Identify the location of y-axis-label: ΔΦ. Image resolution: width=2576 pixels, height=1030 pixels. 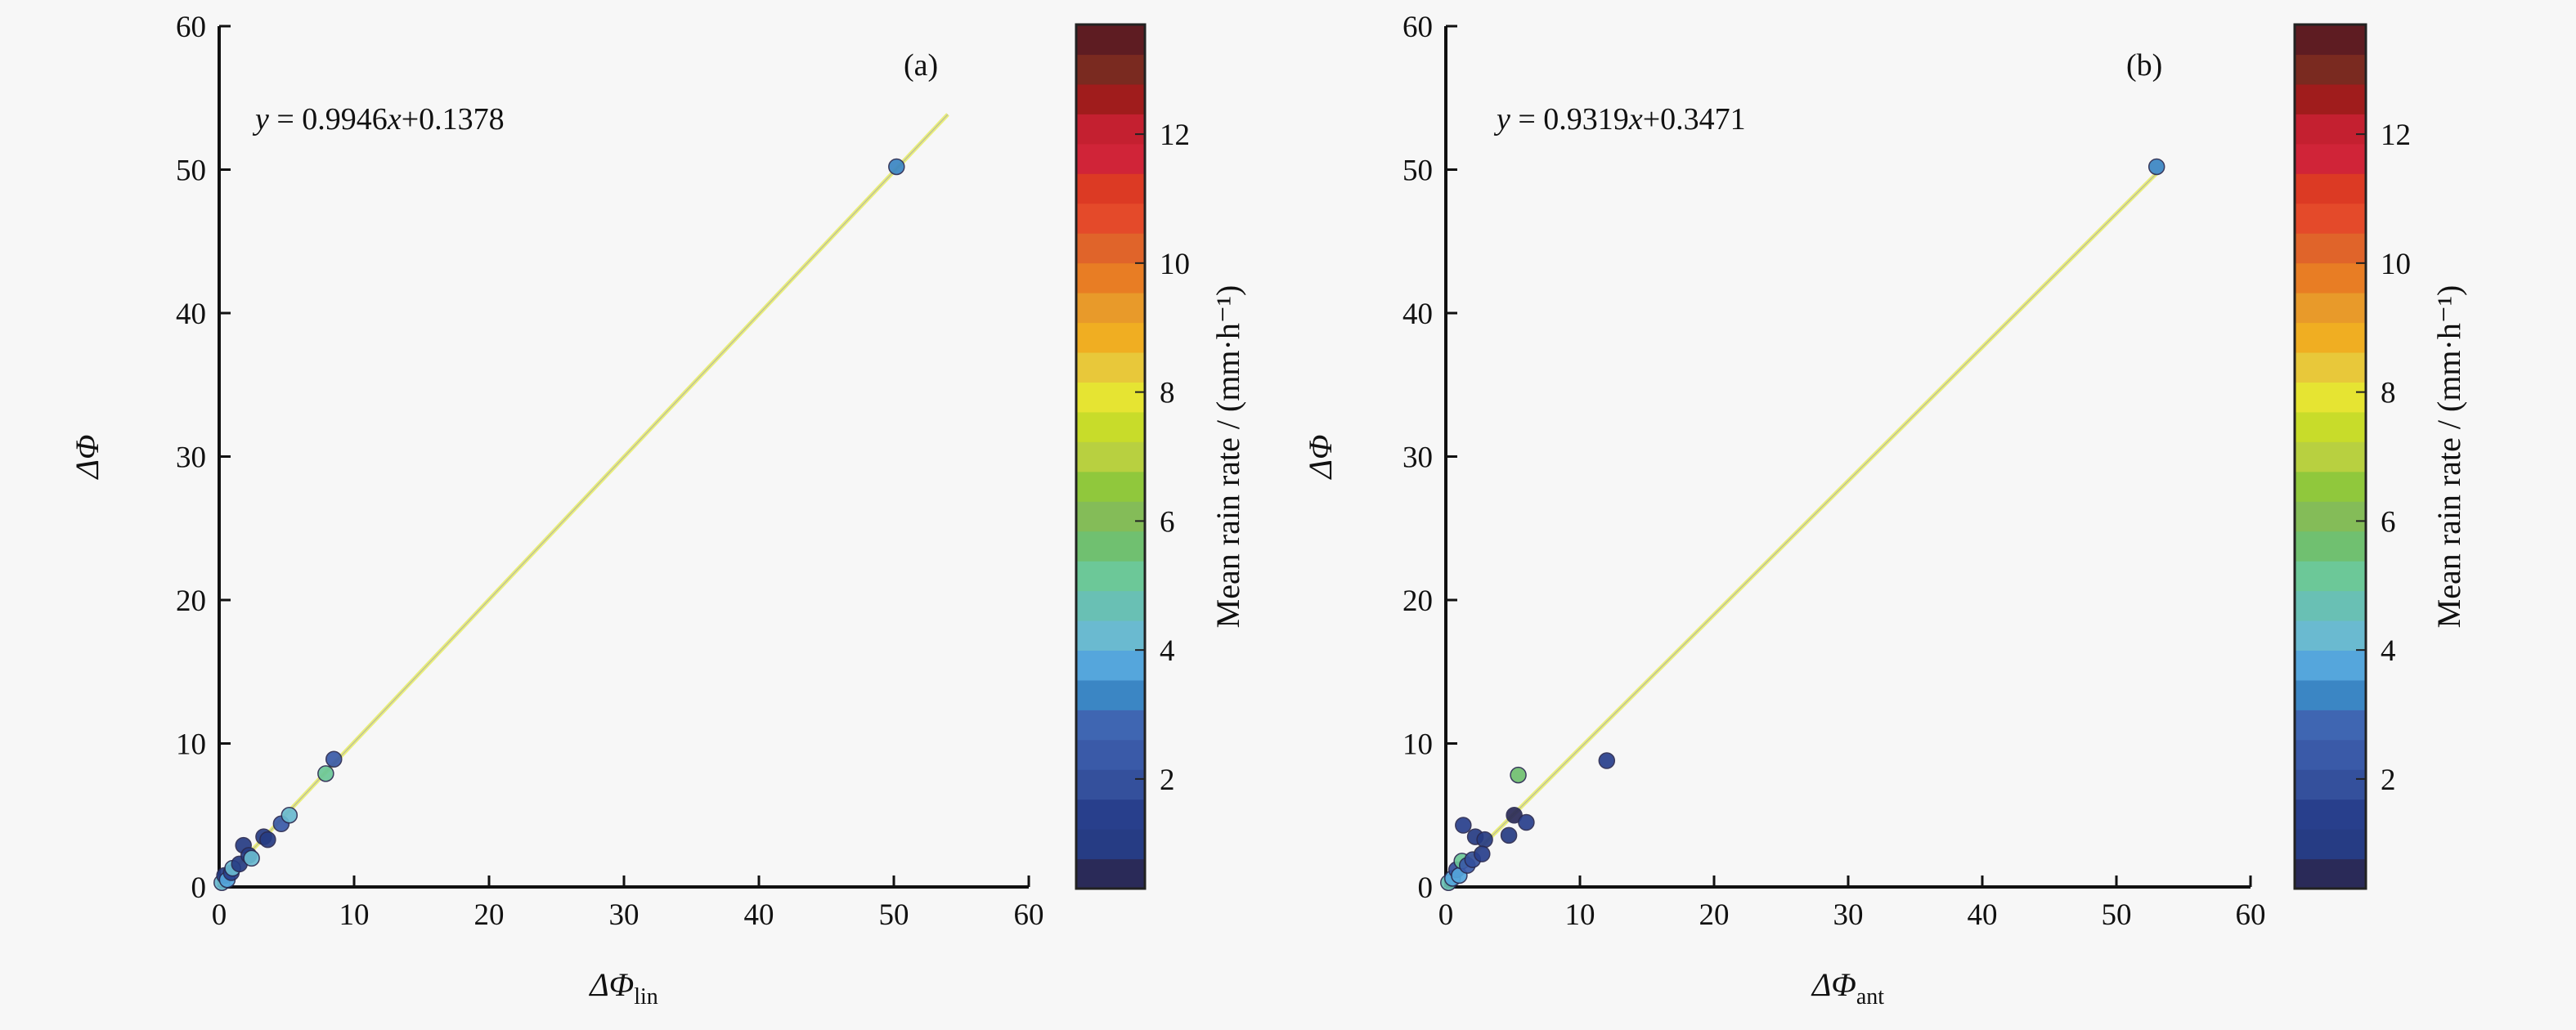
(1320, 458).